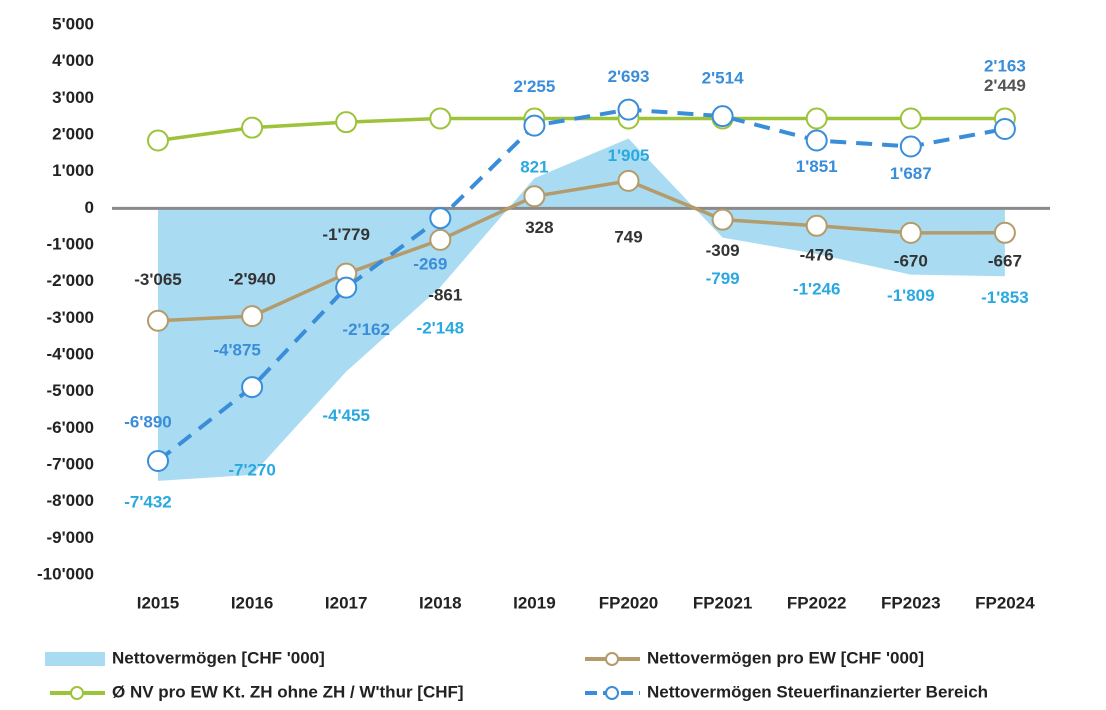  Describe the element at coordinates (817, 289) in the screenshot. I see `data-label: -1'246` at that location.